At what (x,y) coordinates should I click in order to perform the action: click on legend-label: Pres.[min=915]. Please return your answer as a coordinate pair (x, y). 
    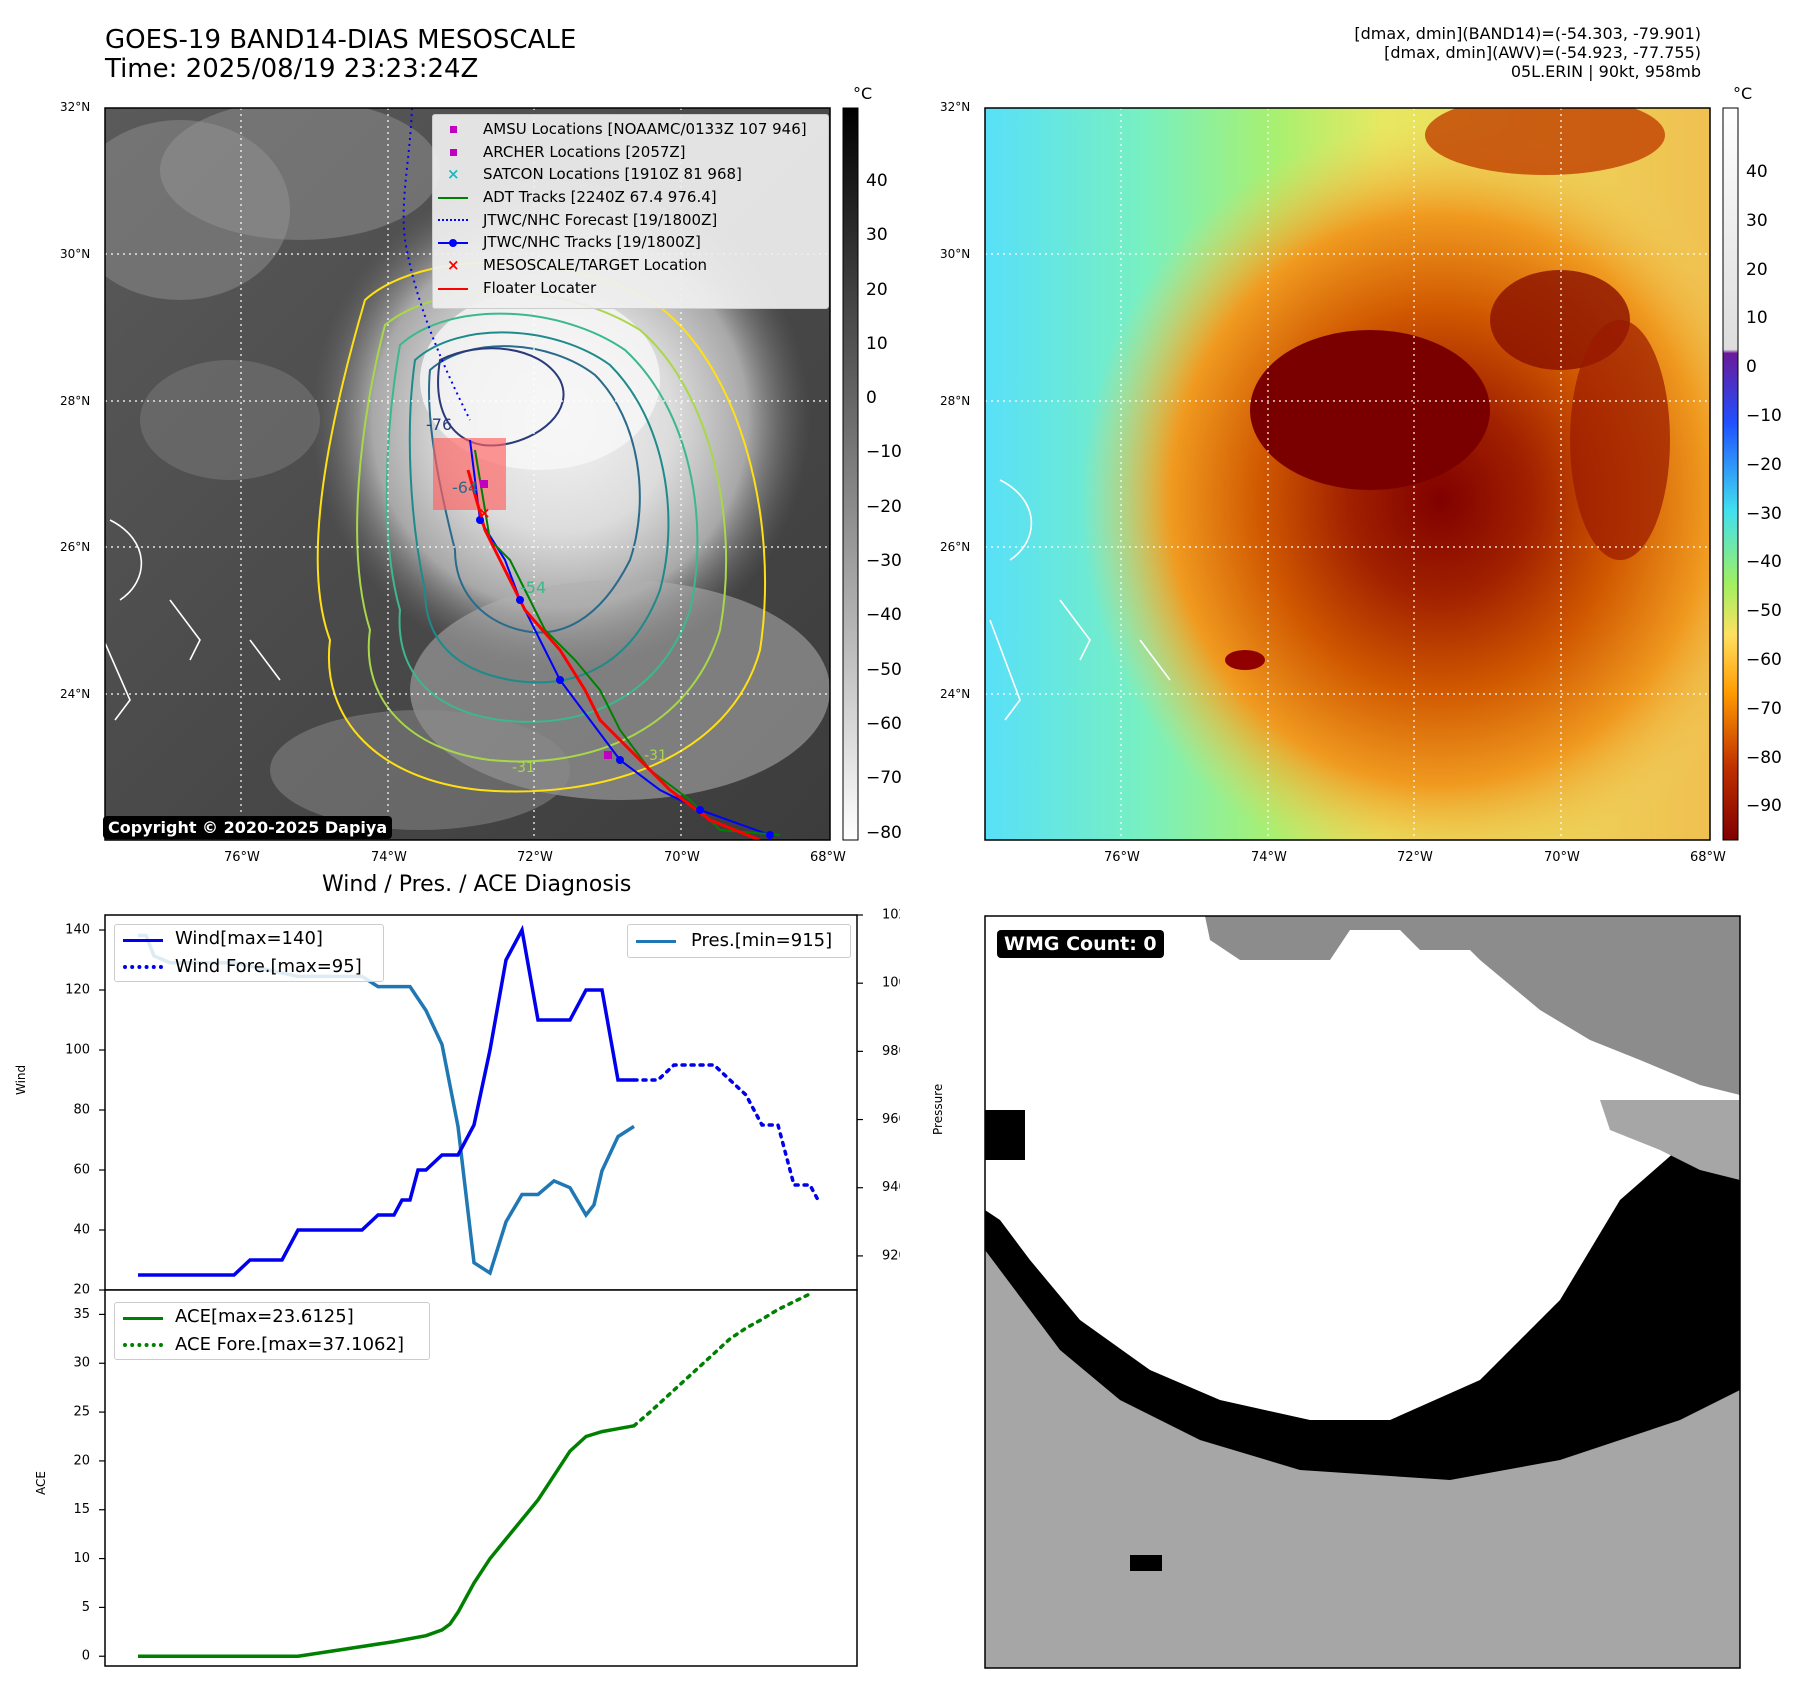
    Looking at the image, I should click on (762, 940).